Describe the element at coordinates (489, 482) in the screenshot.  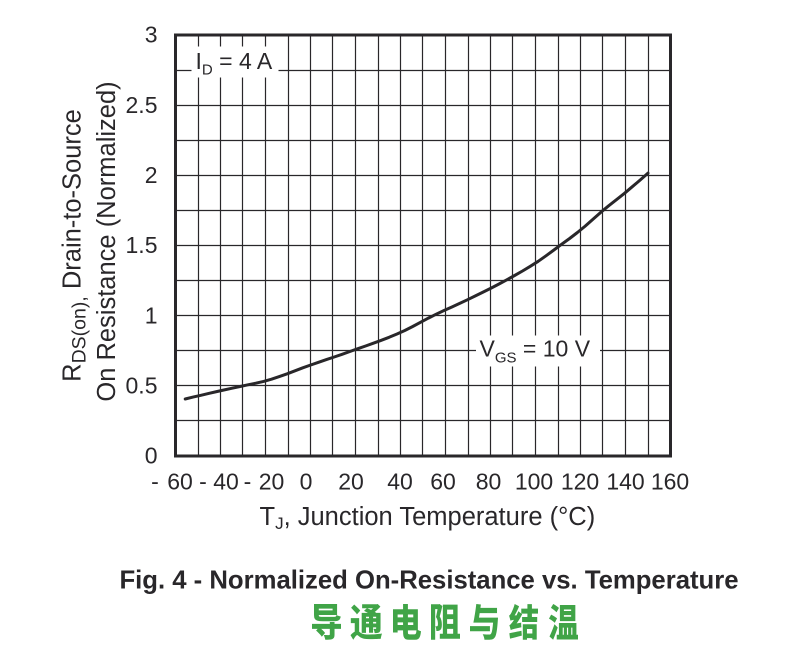
I see `svg-text: 80` at that location.